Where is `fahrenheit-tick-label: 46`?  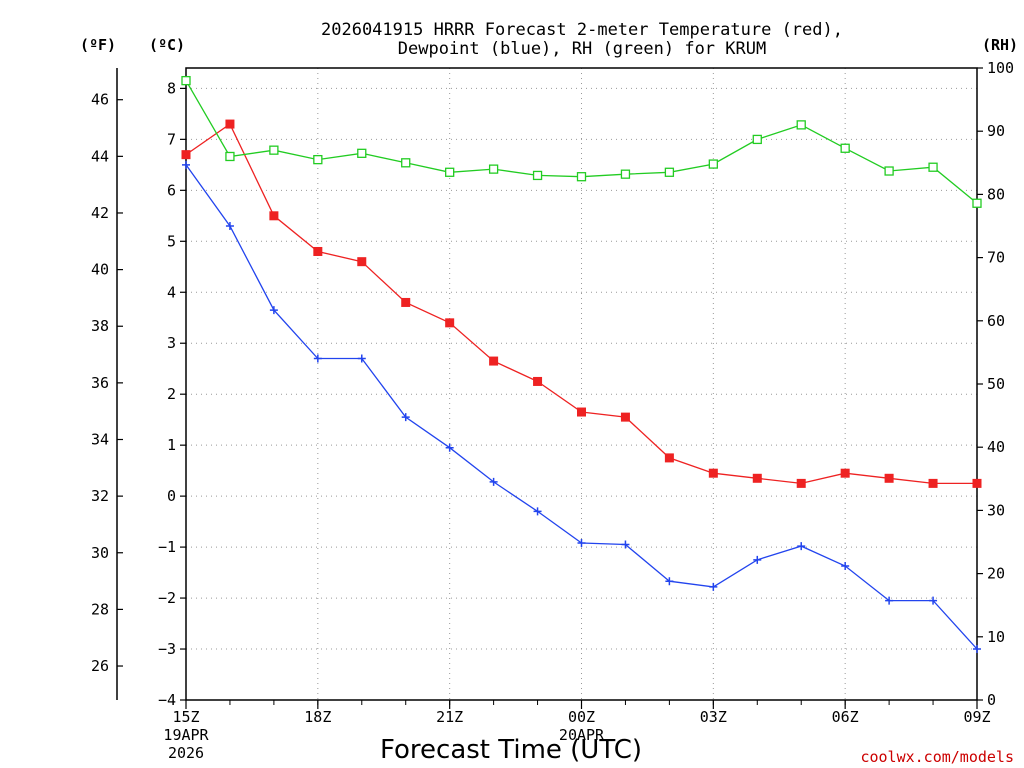 fahrenheit-tick-label: 46 is located at coordinates (100, 100).